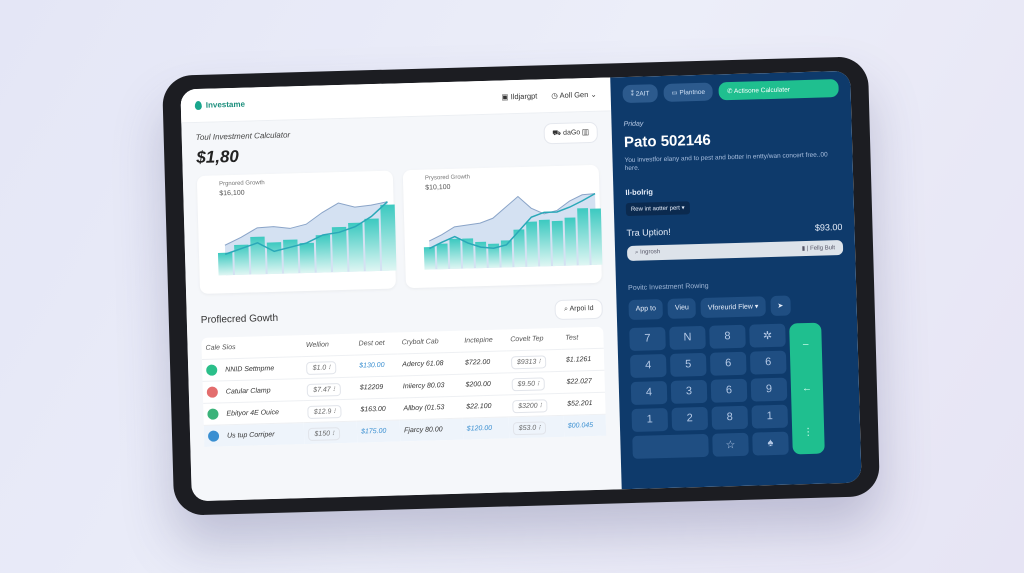  I want to click on table-action-label: Arpoi Id, so click(581, 308).